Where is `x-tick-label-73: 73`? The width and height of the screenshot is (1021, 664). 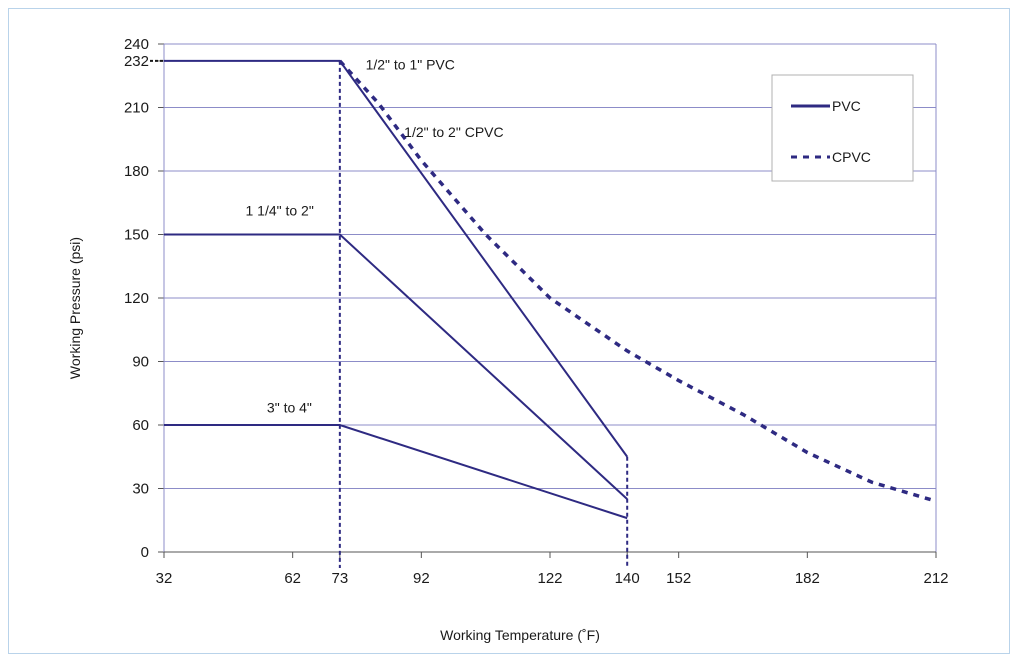
x-tick-label-73: 73 is located at coordinates (340, 578).